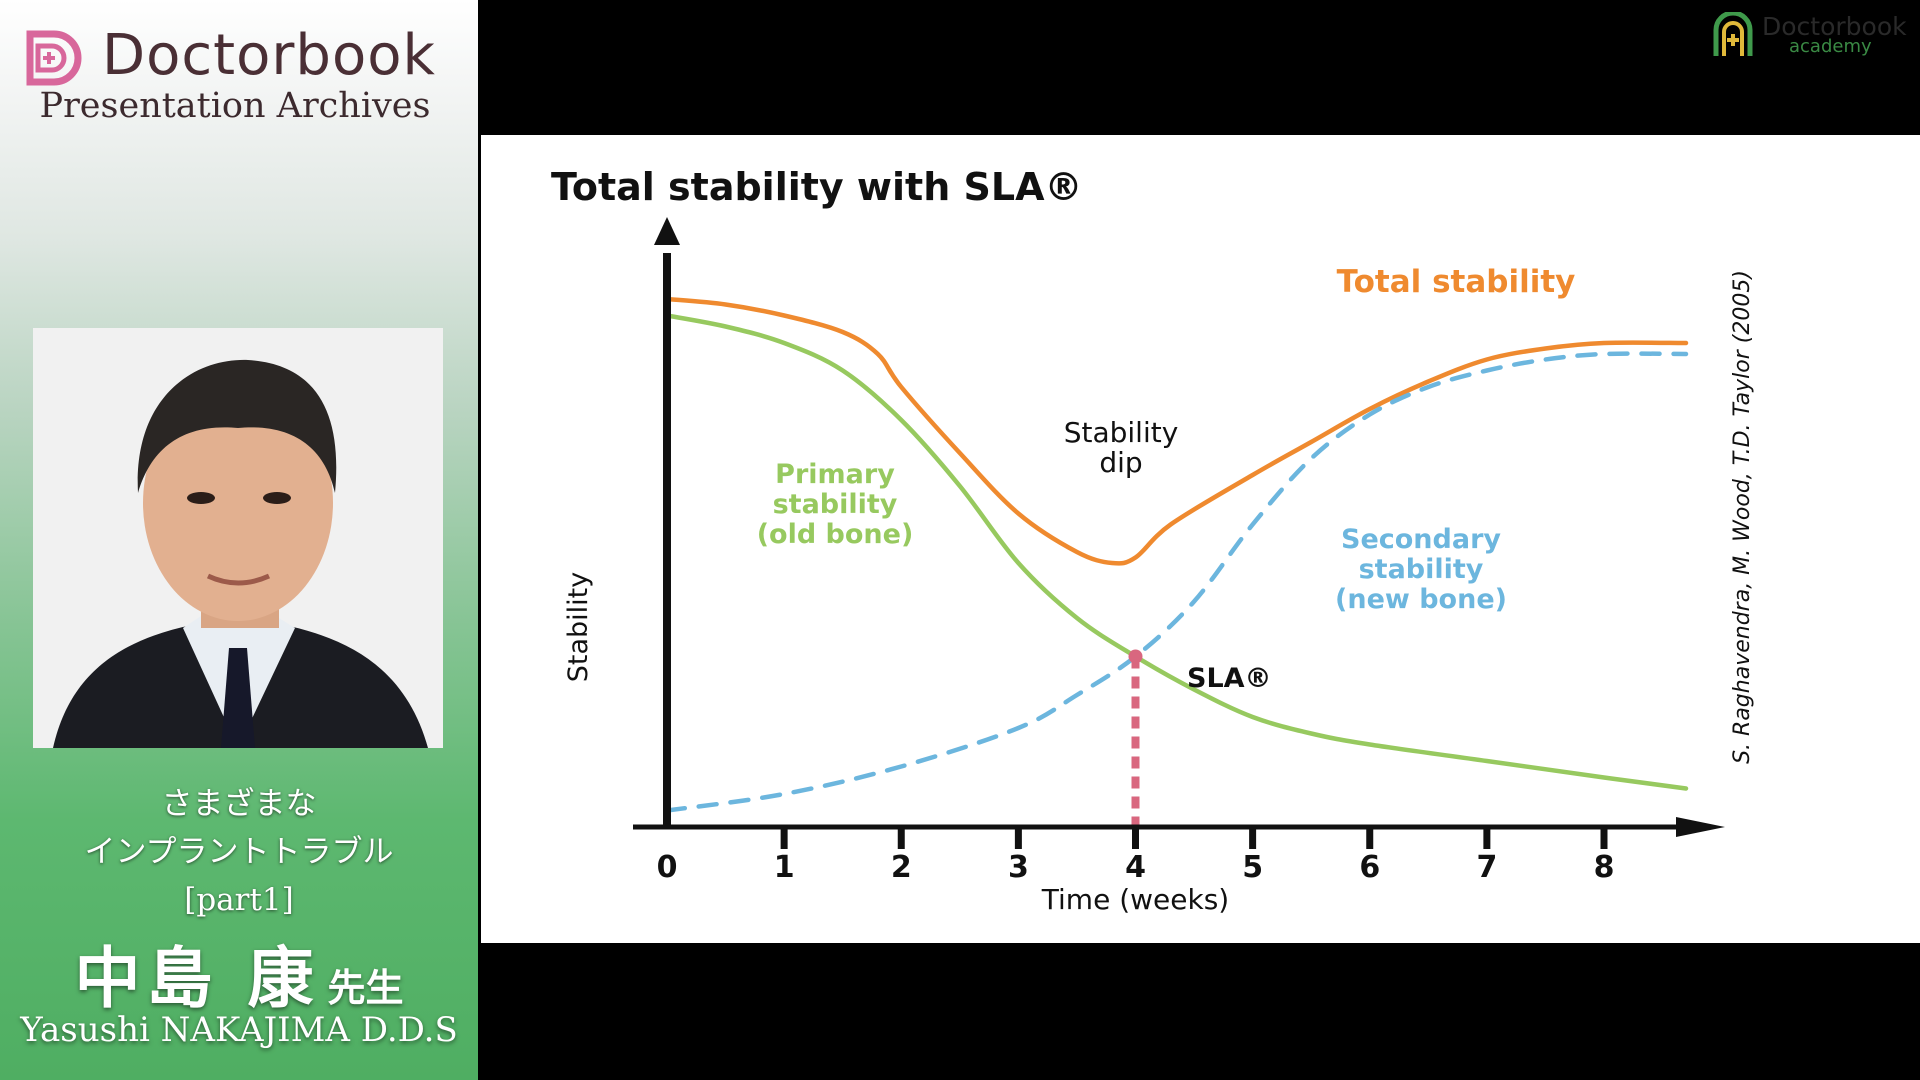 The width and height of the screenshot is (1920, 1080). Describe the element at coordinates (54, 58) in the screenshot. I see `doctorbook-logo-icon` at that location.